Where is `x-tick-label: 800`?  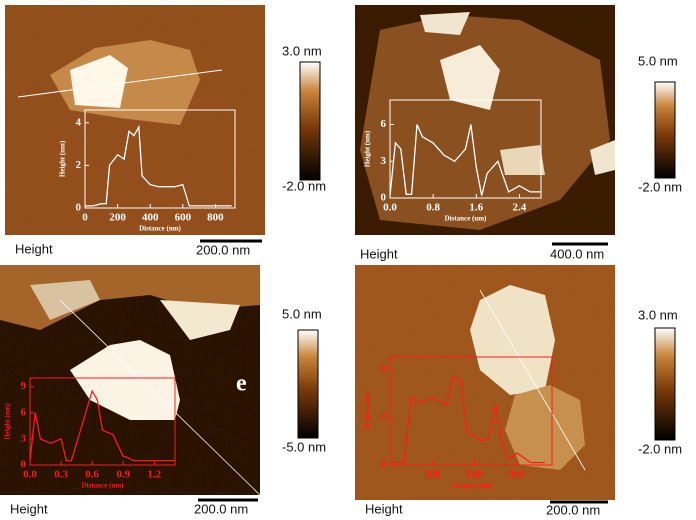
x-tick-label: 800 is located at coordinates (215, 218).